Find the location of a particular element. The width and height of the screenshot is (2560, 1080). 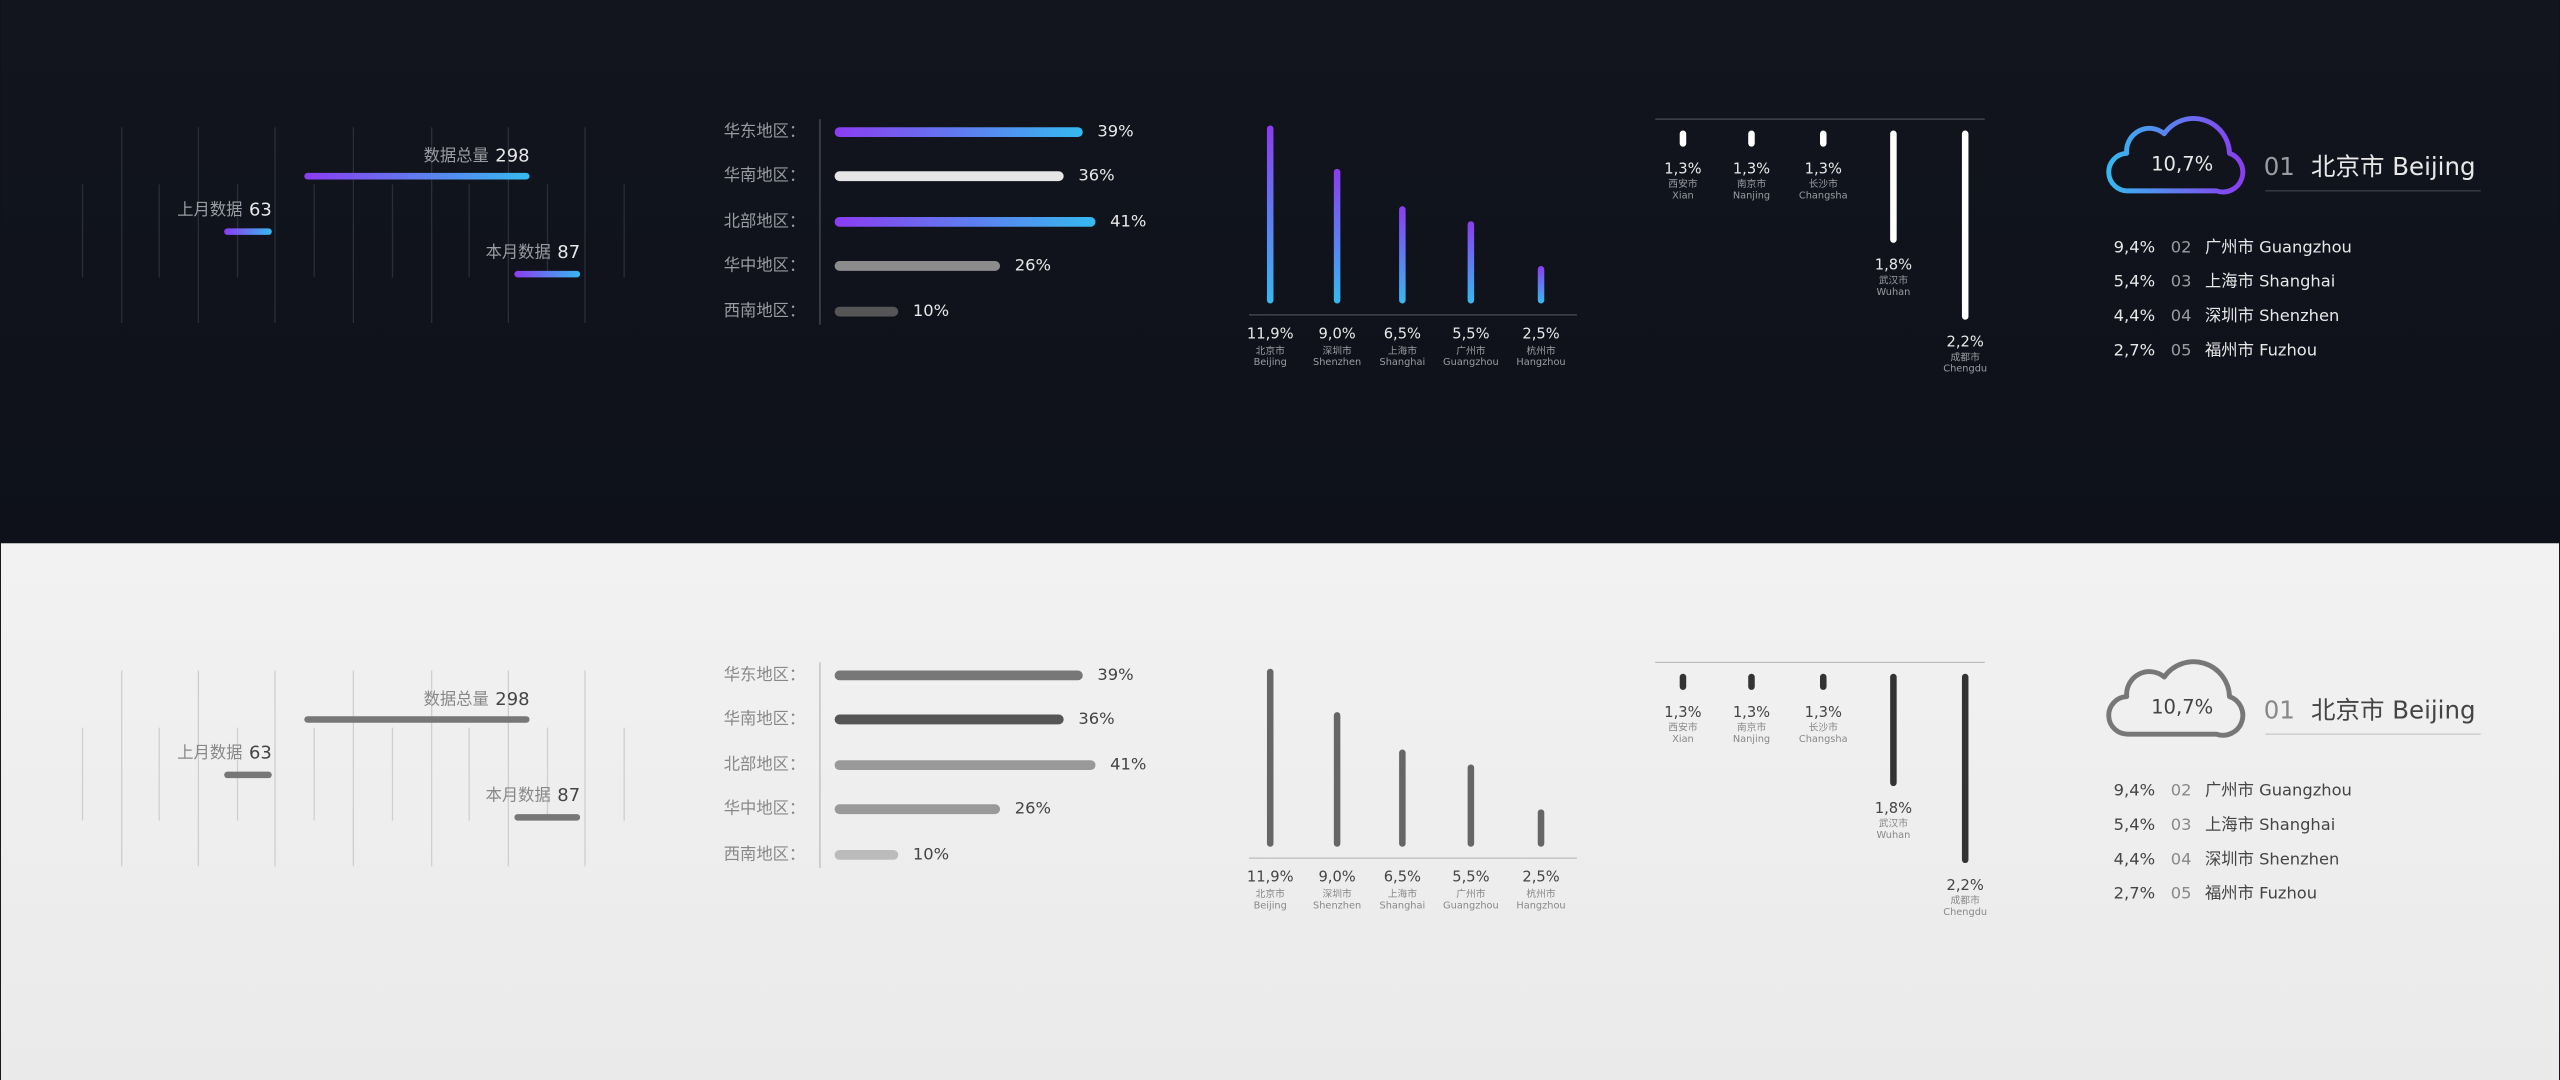

top-rank: 01 is located at coordinates (2279, 709).